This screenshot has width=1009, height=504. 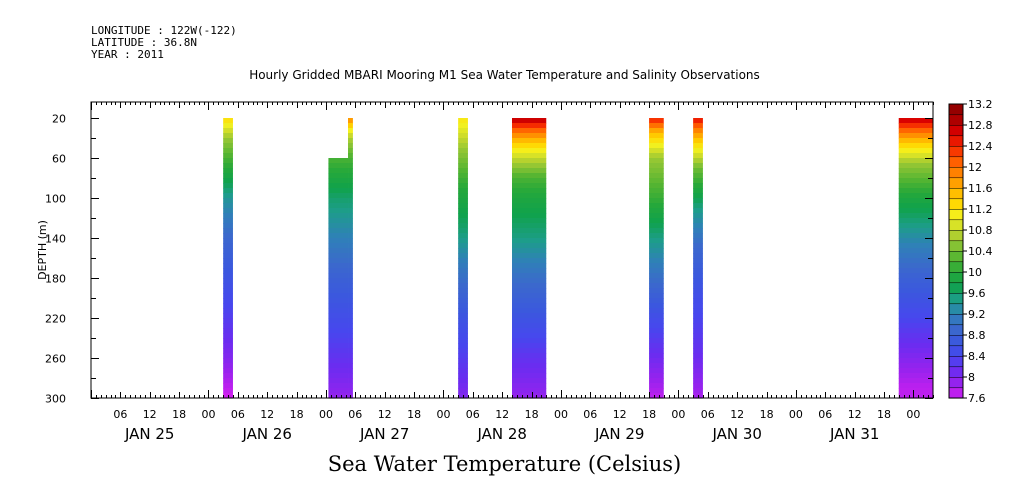 What do you see at coordinates (55, 239) in the screenshot?
I see `y-tick-label: 140` at bounding box center [55, 239].